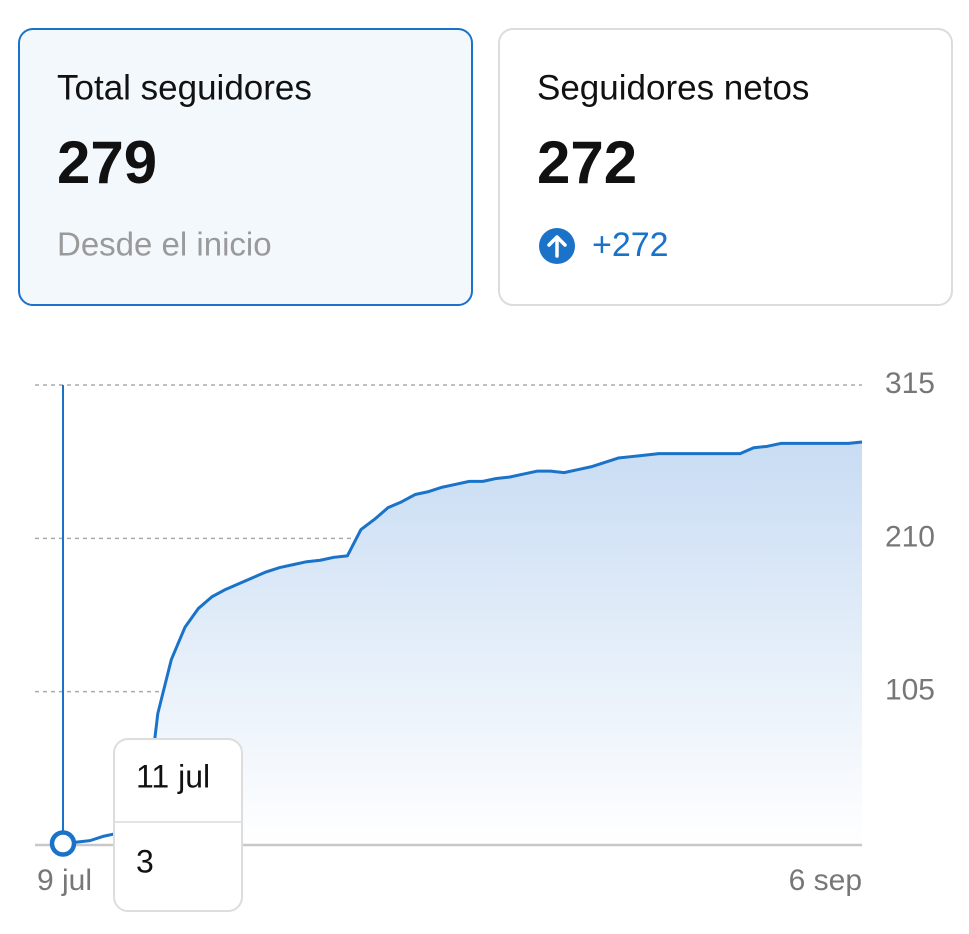 This screenshot has width=969, height=934. I want to click on x-tick-label: 6 sep, so click(825, 880).